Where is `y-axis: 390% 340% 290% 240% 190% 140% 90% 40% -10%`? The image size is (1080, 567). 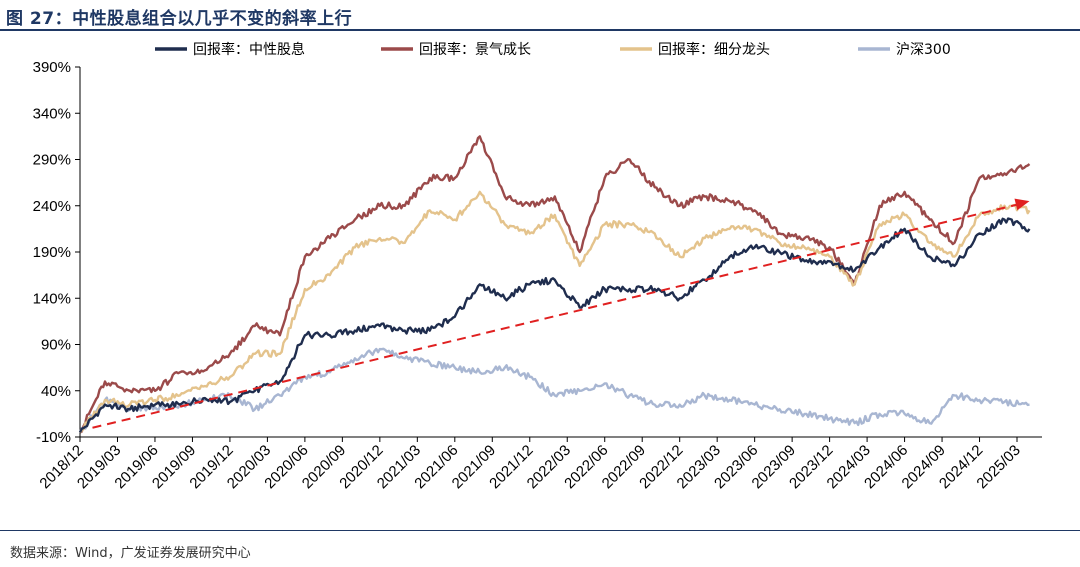 y-axis: 390% 340% 290% 240% 190% 140% 90% 40% -10% is located at coordinates (57, 252).